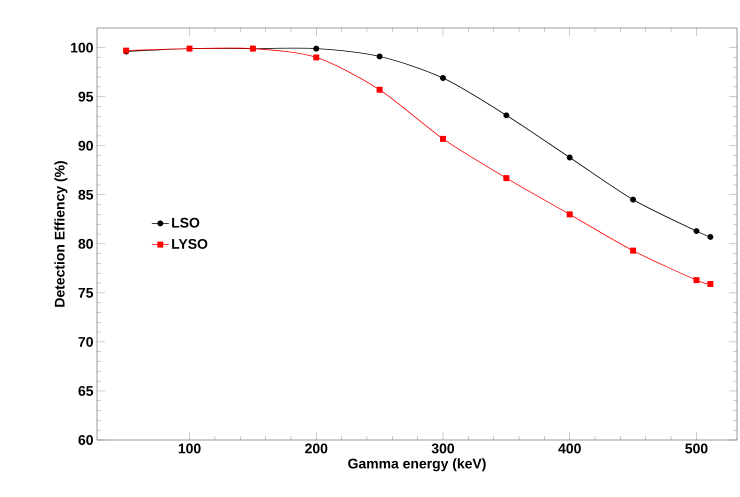 This screenshot has width=740, height=497. What do you see at coordinates (86, 391) in the screenshot?
I see `y-tick-label: 65` at bounding box center [86, 391].